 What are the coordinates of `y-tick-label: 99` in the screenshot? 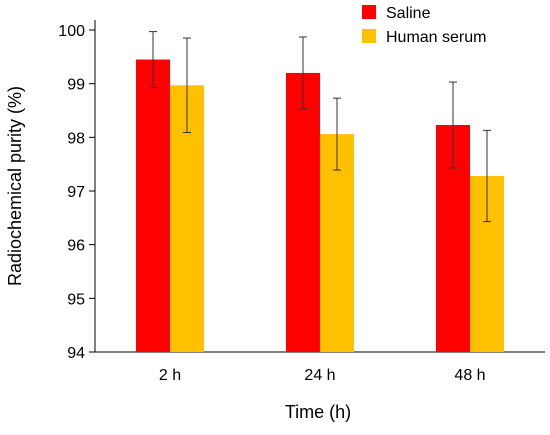 It's located at (76, 85).